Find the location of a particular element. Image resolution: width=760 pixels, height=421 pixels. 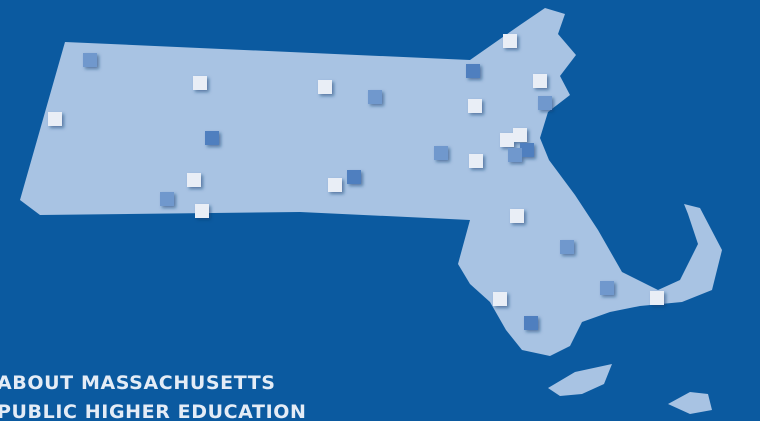

heading-line: PUBLIC HIGHER EDUCATION is located at coordinates (153, 411).